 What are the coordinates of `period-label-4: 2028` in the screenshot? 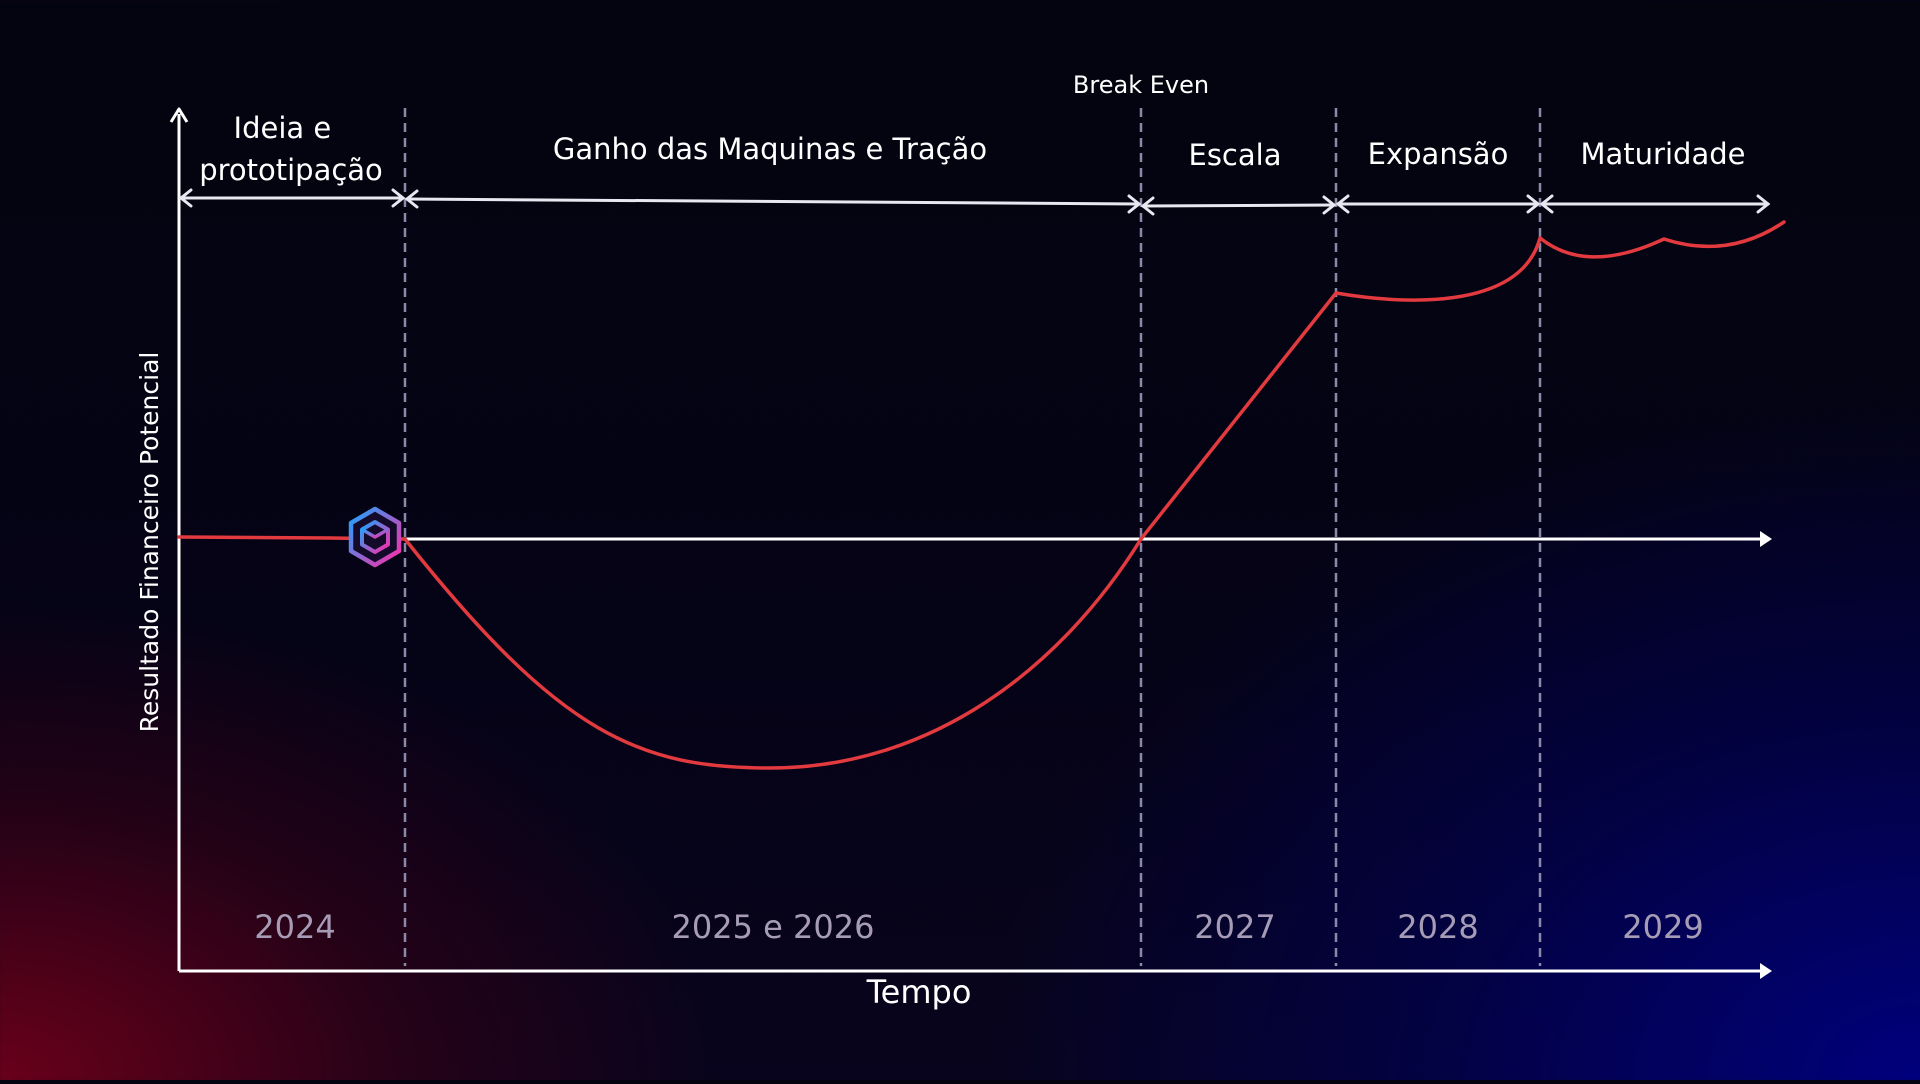 It's located at (1437, 927).